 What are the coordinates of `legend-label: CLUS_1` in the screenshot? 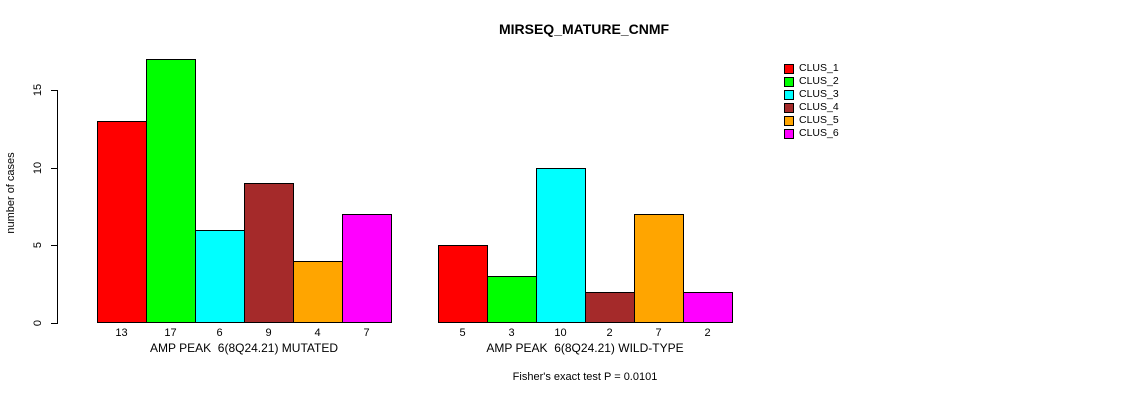 It's located at (819, 68).